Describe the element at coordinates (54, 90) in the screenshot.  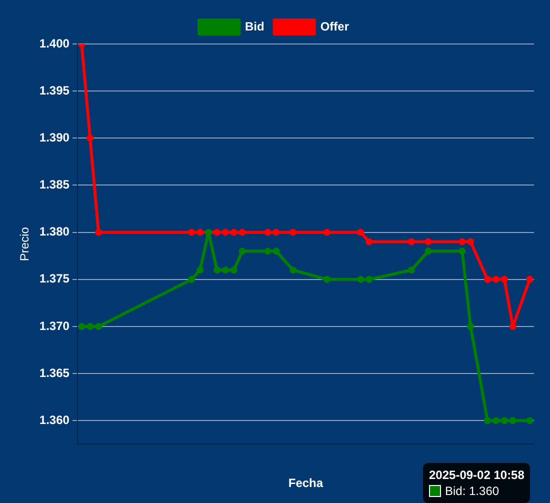
I see `y-tick-label: 1.395` at that location.